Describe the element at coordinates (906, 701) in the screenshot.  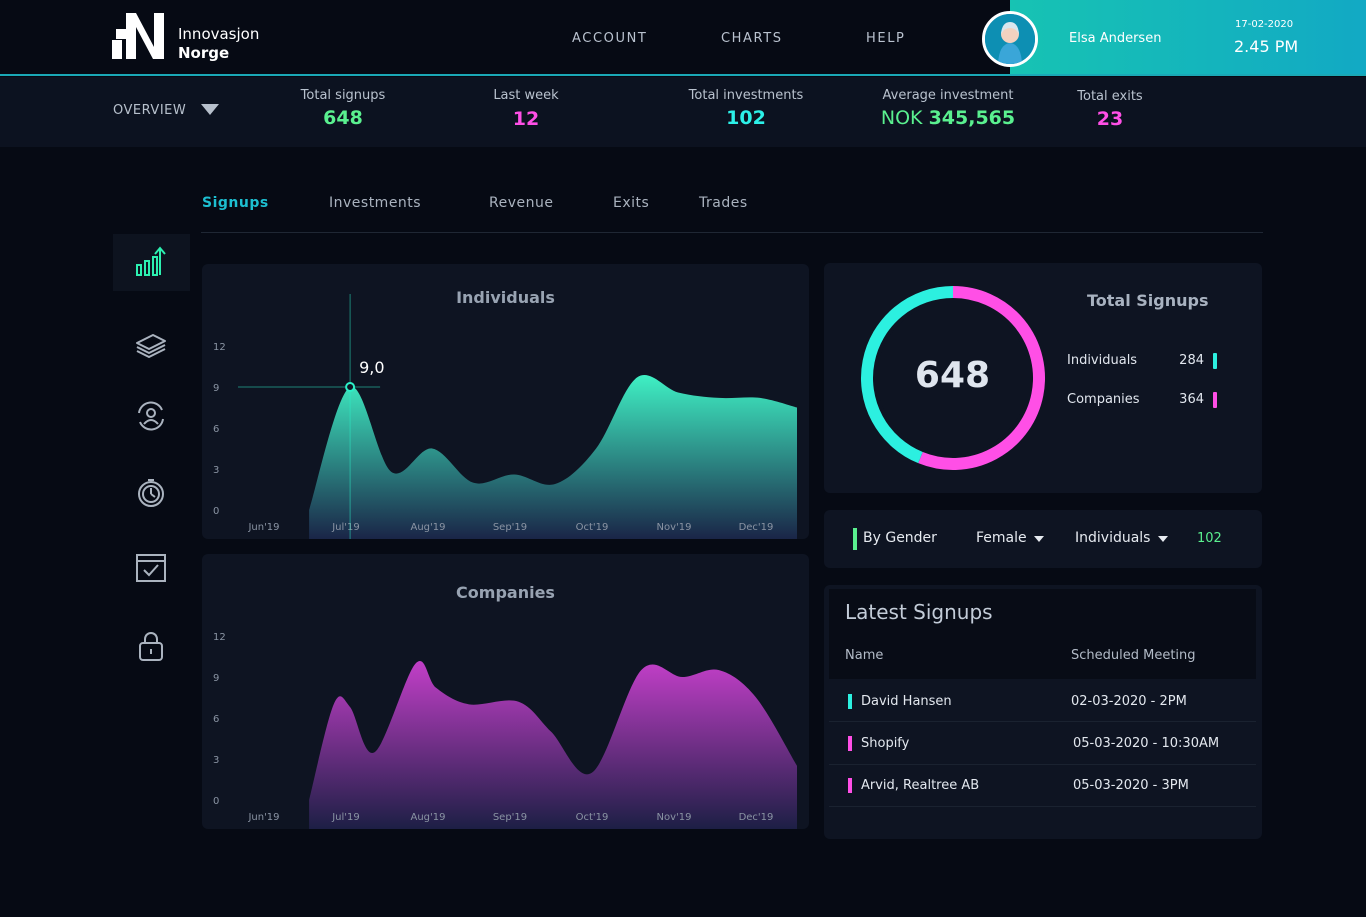
I see `table-row-name: David Hansen` at that location.